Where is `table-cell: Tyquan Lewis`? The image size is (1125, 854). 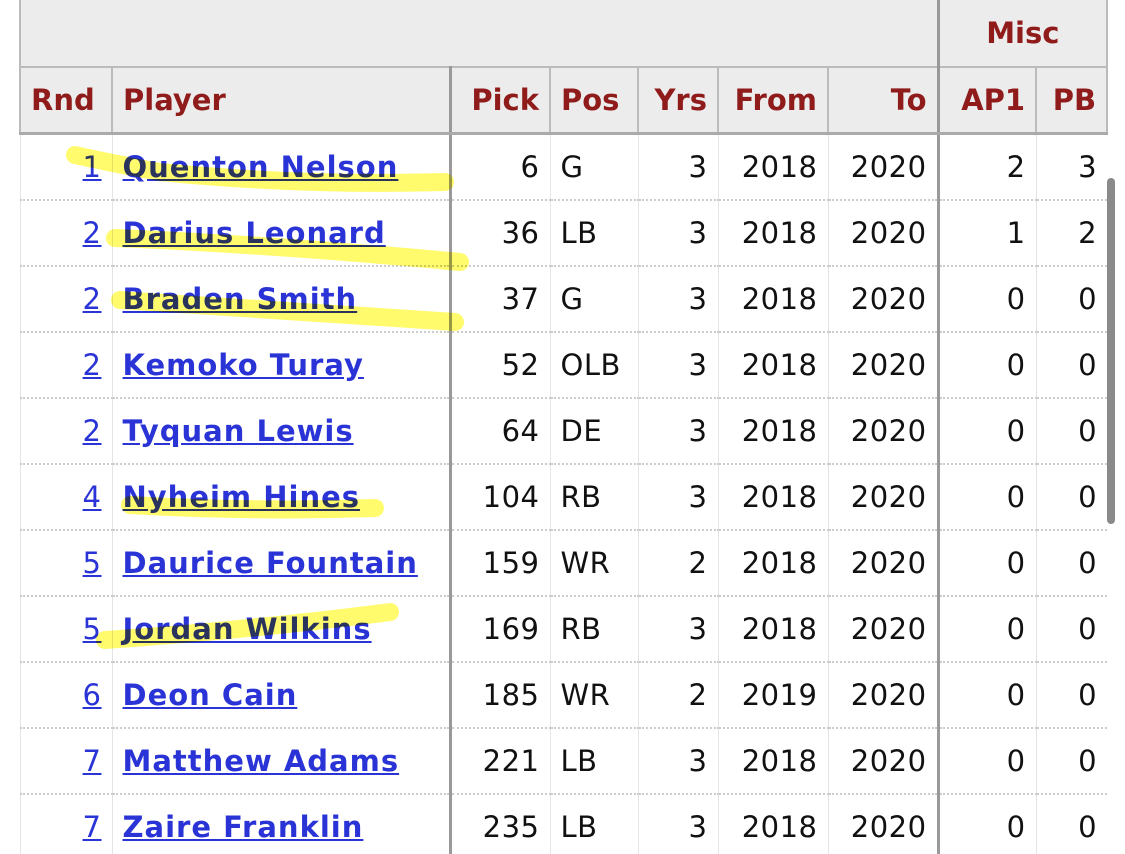
table-cell: Tyquan Lewis is located at coordinates (280, 431).